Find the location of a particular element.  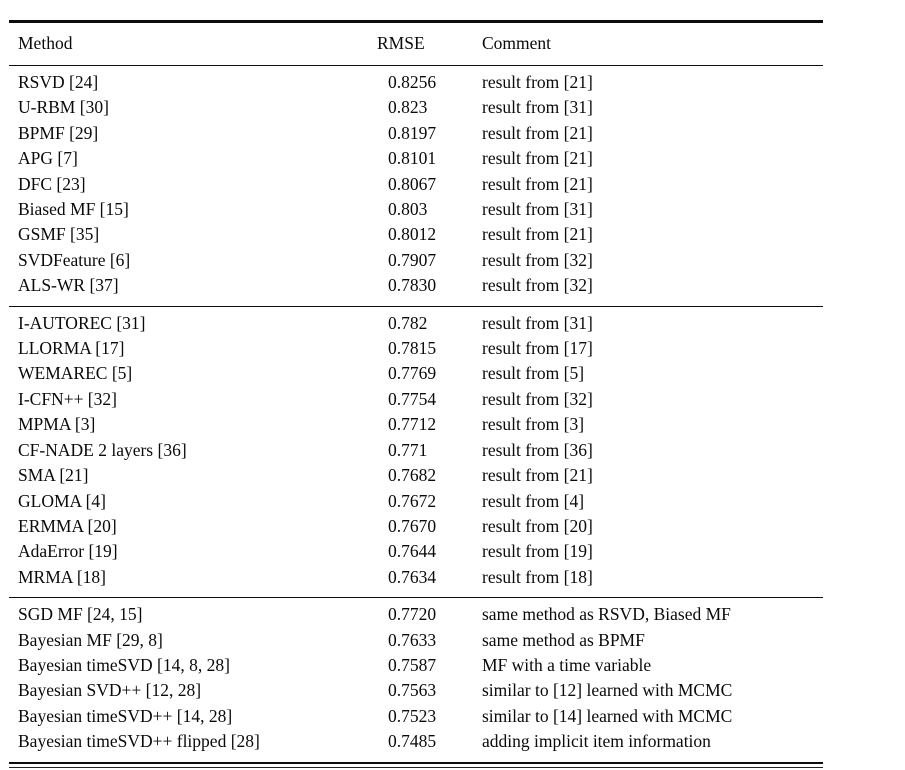

table-row: ERMMA [20] 0.7670 result from [20] is located at coordinates (416, 526).